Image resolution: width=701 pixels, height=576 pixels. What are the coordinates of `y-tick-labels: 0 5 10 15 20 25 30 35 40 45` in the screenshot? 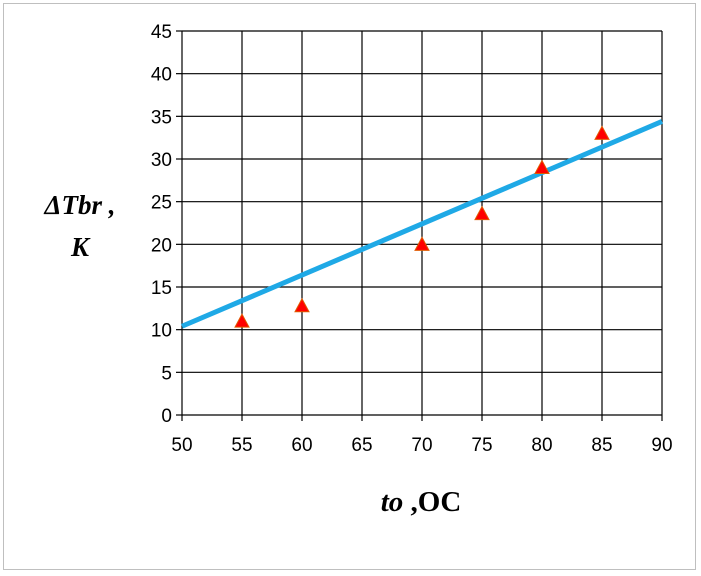 It's located at (161, 224).